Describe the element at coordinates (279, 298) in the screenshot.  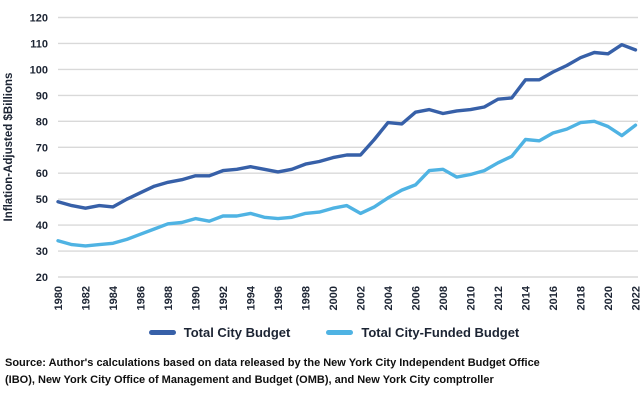
I see `x-tick-label: 1996` at that location.